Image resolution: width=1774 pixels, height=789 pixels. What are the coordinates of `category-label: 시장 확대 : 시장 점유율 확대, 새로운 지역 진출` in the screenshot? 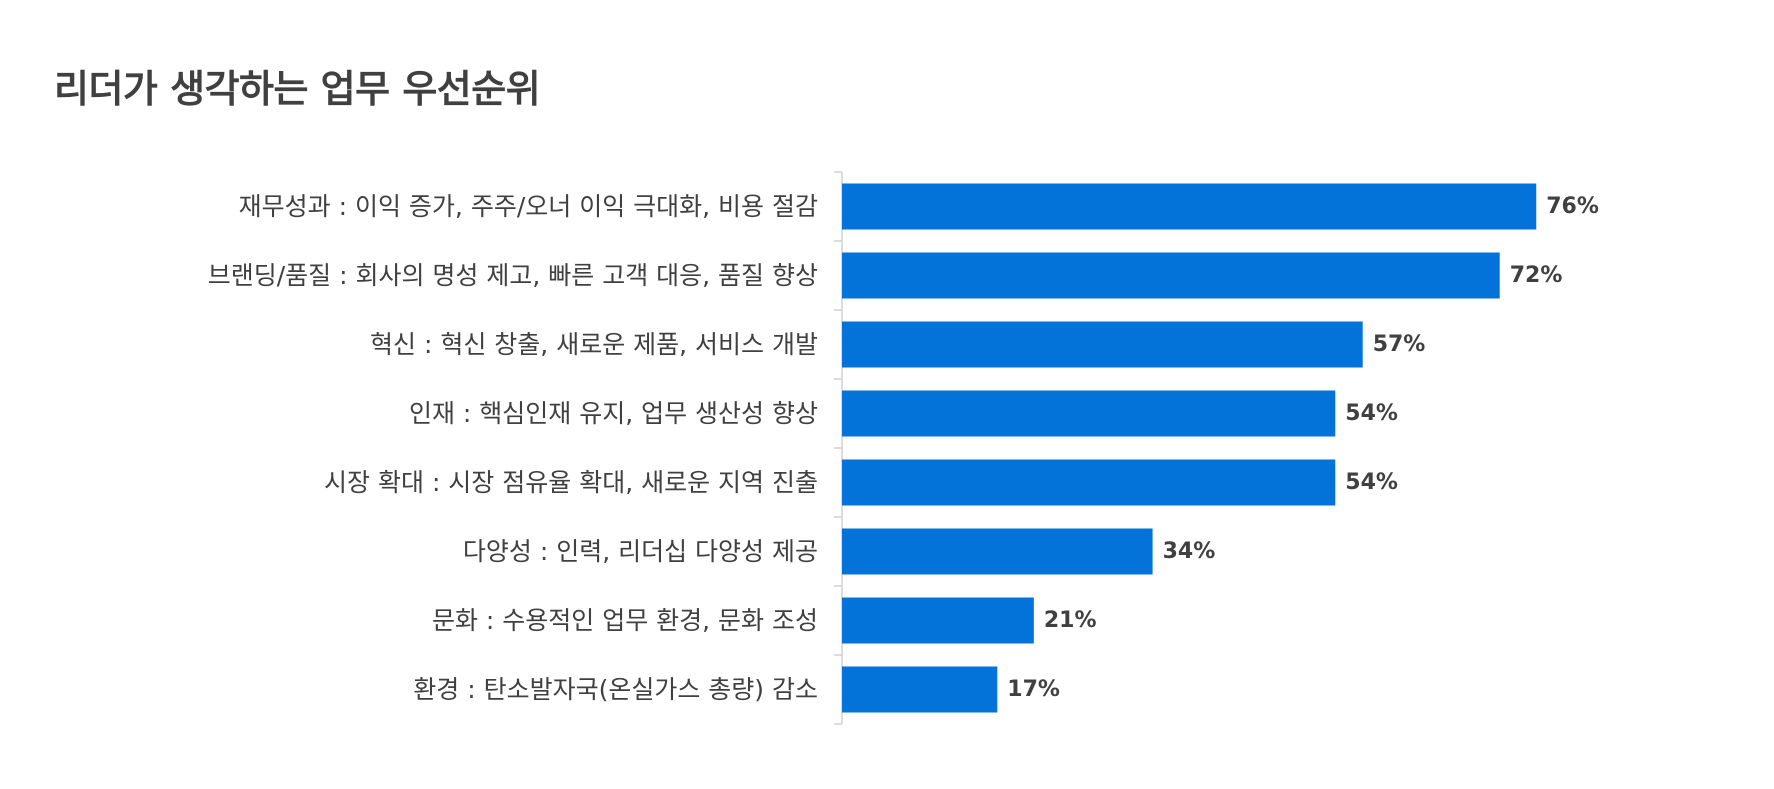 It's located at (571, 482).